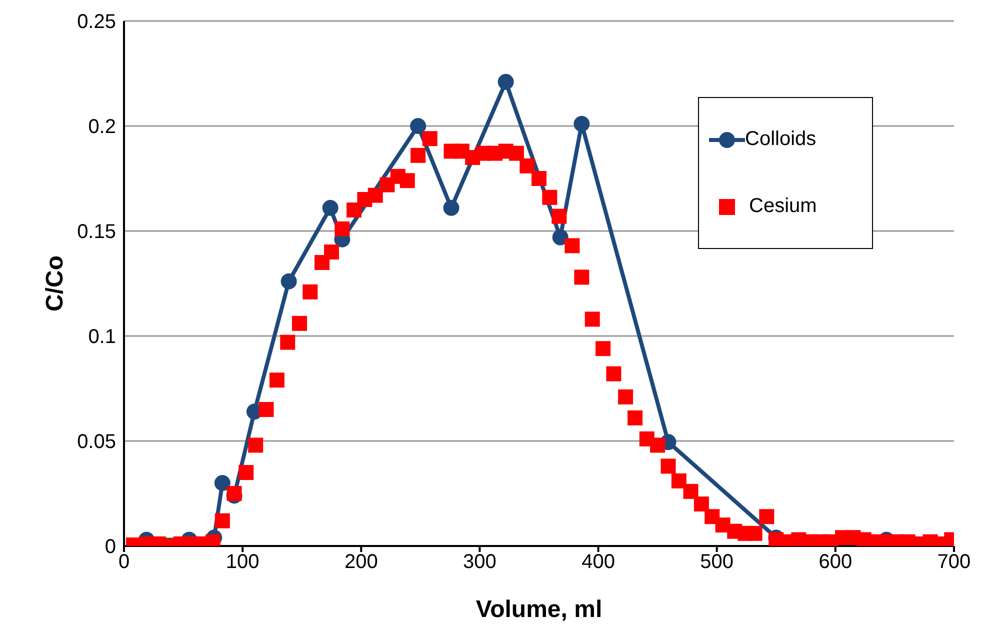 The image size is (984, 642). What do you see at coordinates (102, 127) in the screenshot?
I see `y-tick-label: 0.2` at bounding box center [102, 127].